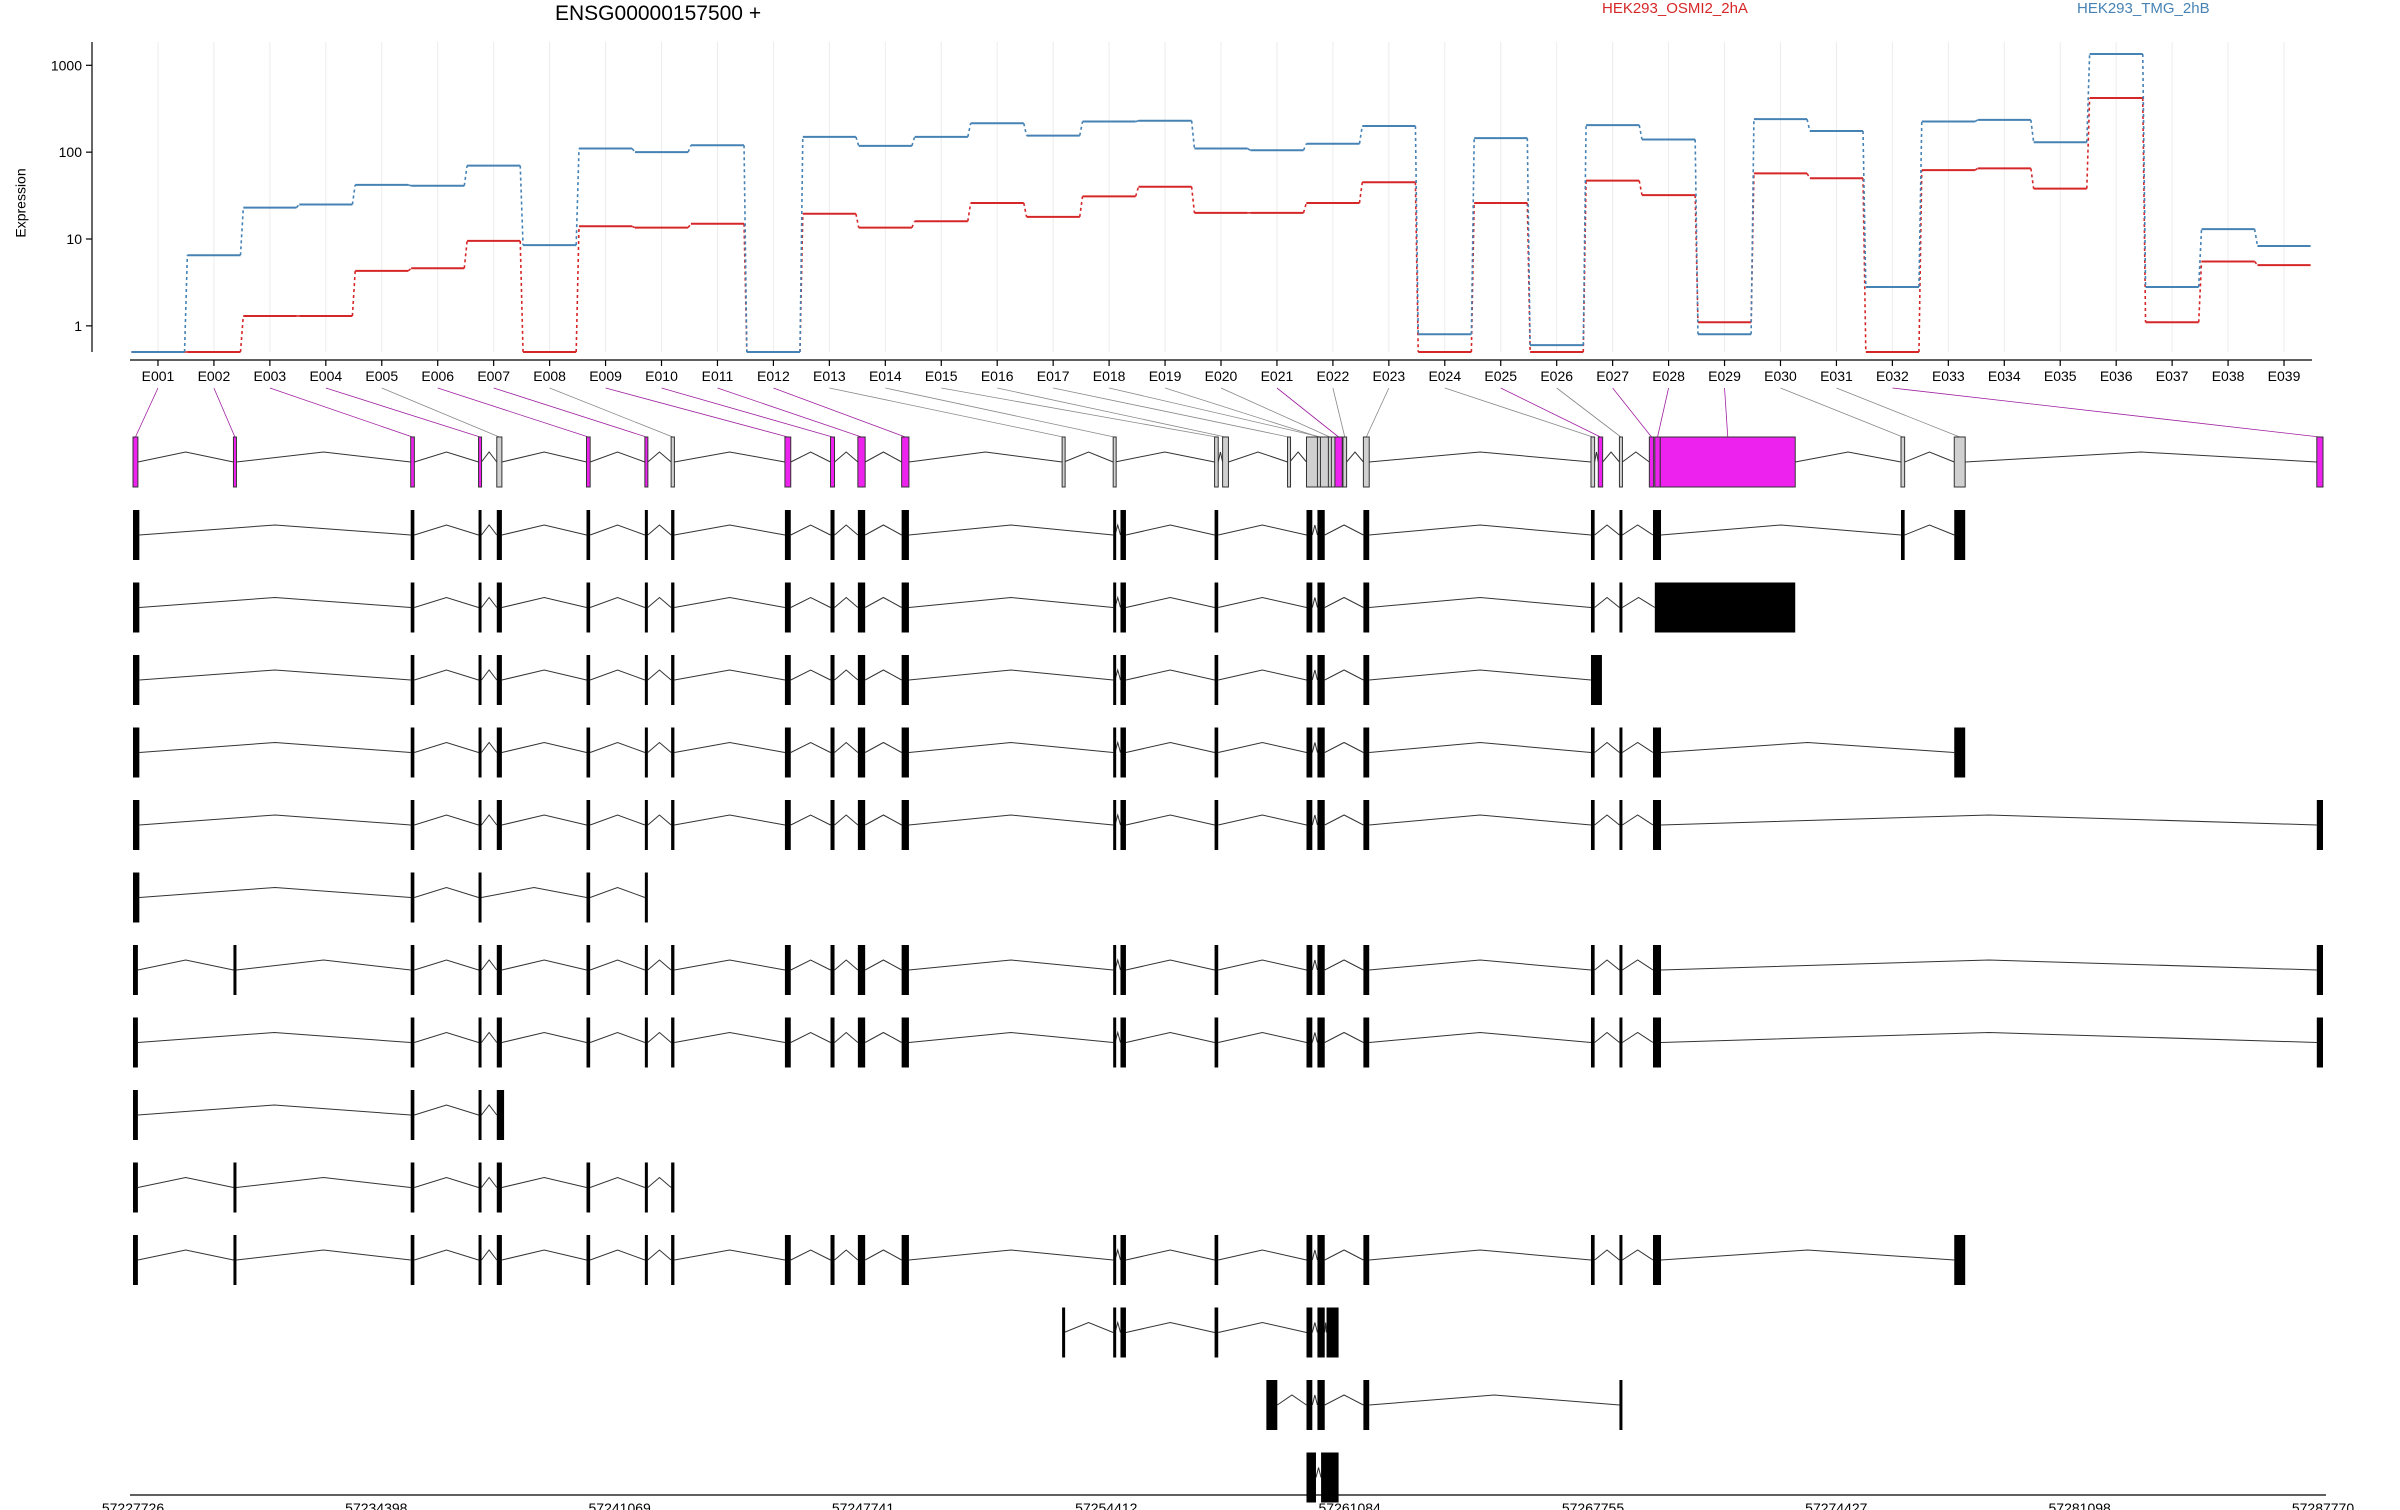 The image size is (2400, 1510). What do you see at coordinates (2116, 376) in the screenshot?
I see `x-tick-label: E036` at bounding box center [2116, 376].